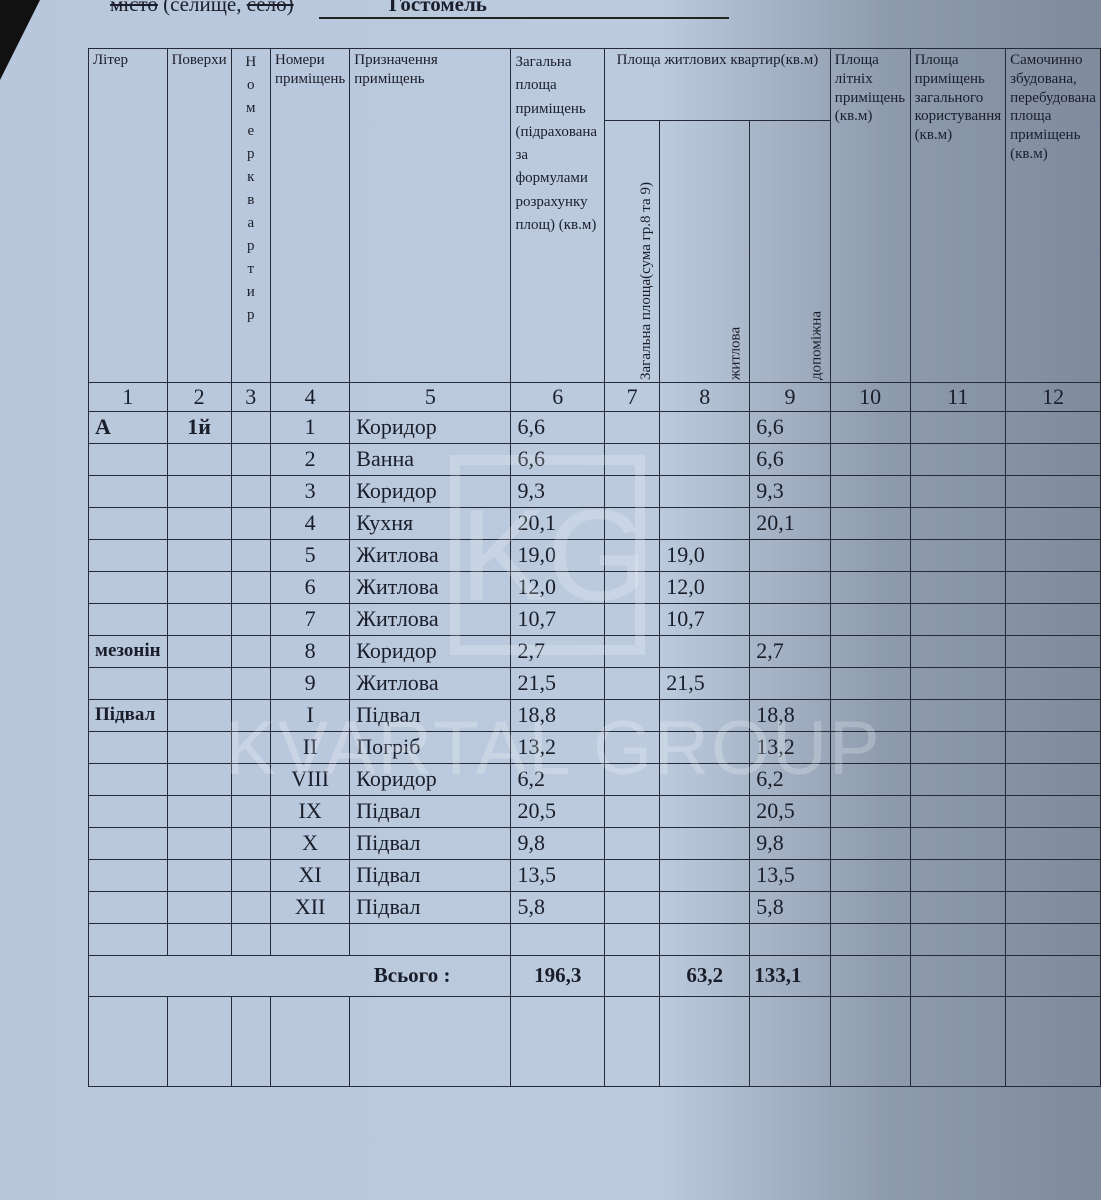 This screenshot has height=1200, width=1101. I want to click on column-number: 6, so click(558, 397).